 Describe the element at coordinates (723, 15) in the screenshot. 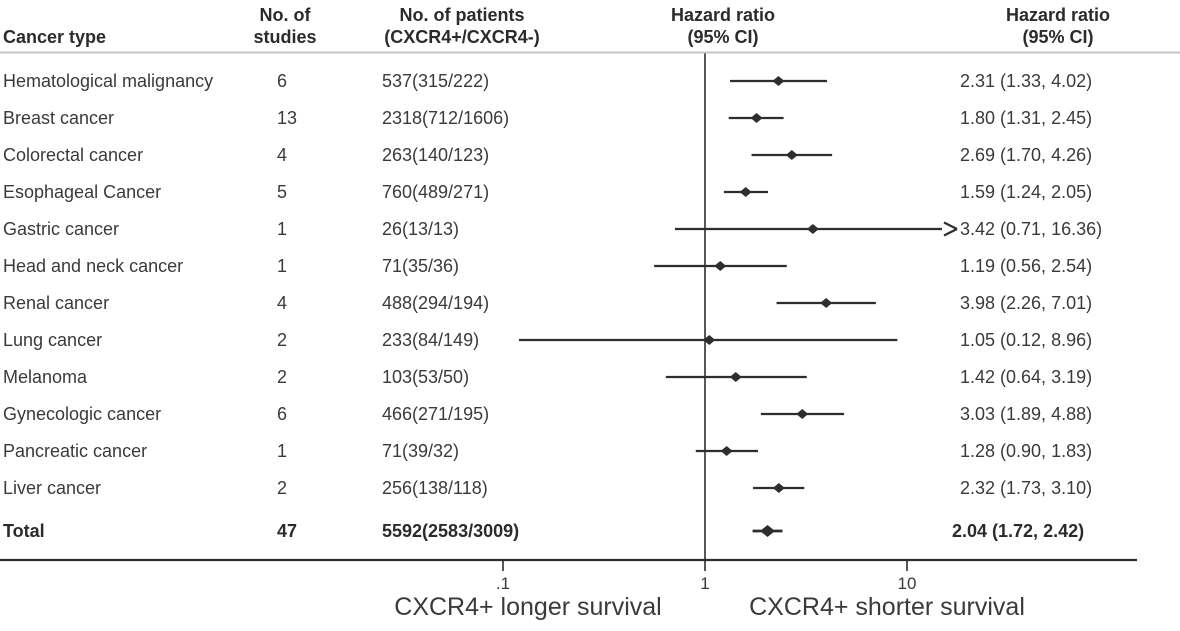

I see `column-header-plot-hr-line1: Hazard ratio` at that location.